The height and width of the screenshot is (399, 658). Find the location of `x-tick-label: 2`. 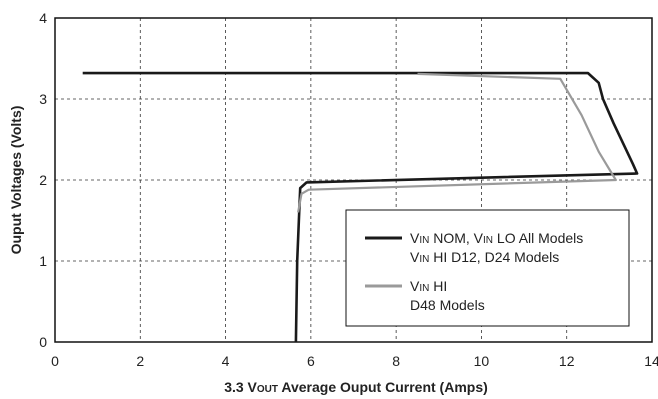

x-tick-label: 2 is located at coordinates (140, 361).